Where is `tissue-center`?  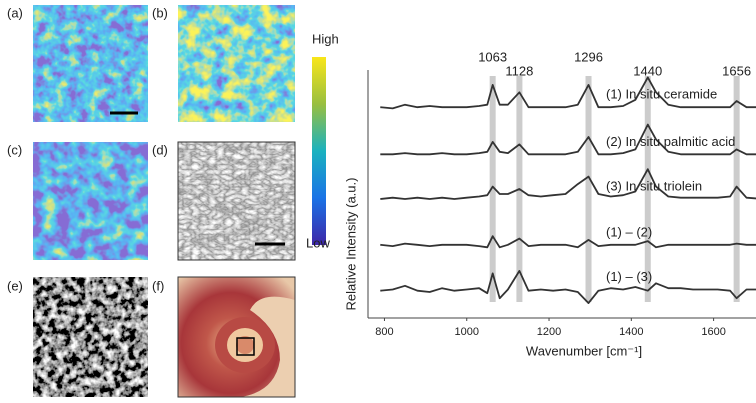 tissue-center is located at coordinates (245, 345).